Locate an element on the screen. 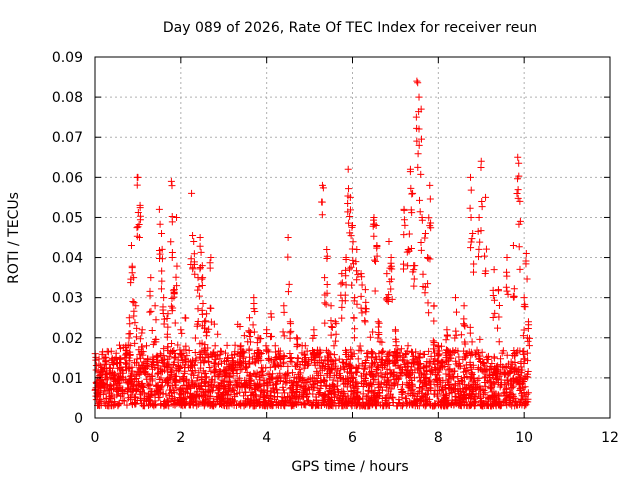 The height and width of the screenshot is (480, 640). y-tick-label: 0.09 is located at coordinates (67, 58).